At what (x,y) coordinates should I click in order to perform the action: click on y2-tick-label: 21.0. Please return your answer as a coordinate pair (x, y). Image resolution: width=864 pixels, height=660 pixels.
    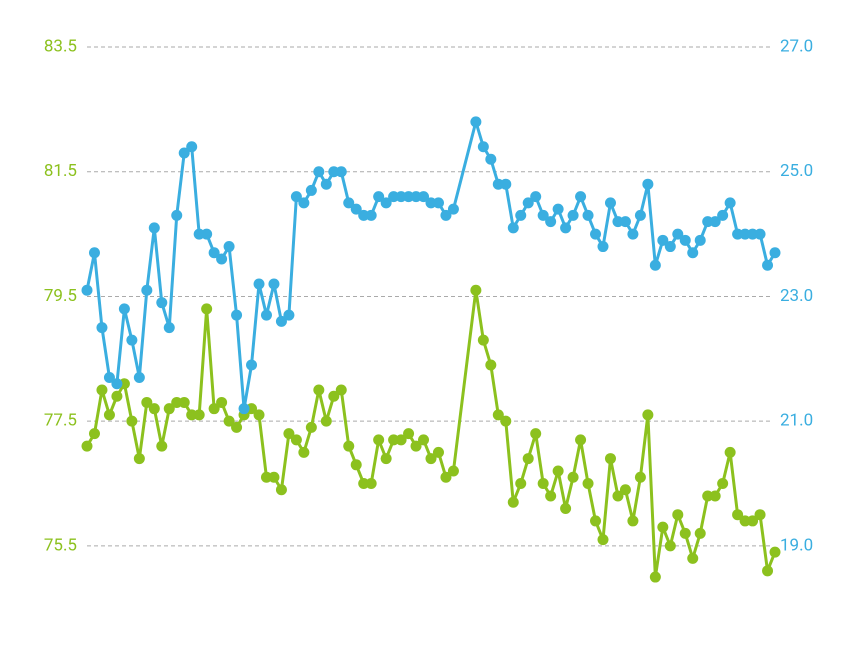
    Looking at the image, I should click on (796, 421).